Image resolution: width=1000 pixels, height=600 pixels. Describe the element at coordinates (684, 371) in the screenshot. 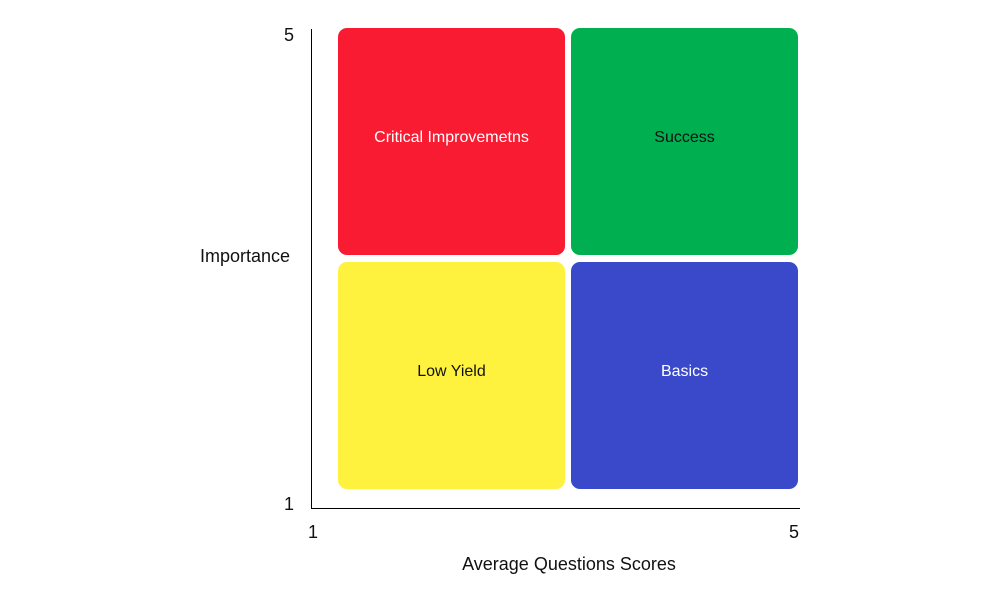

I see `quadrant-label-basics: Basics` at that location.